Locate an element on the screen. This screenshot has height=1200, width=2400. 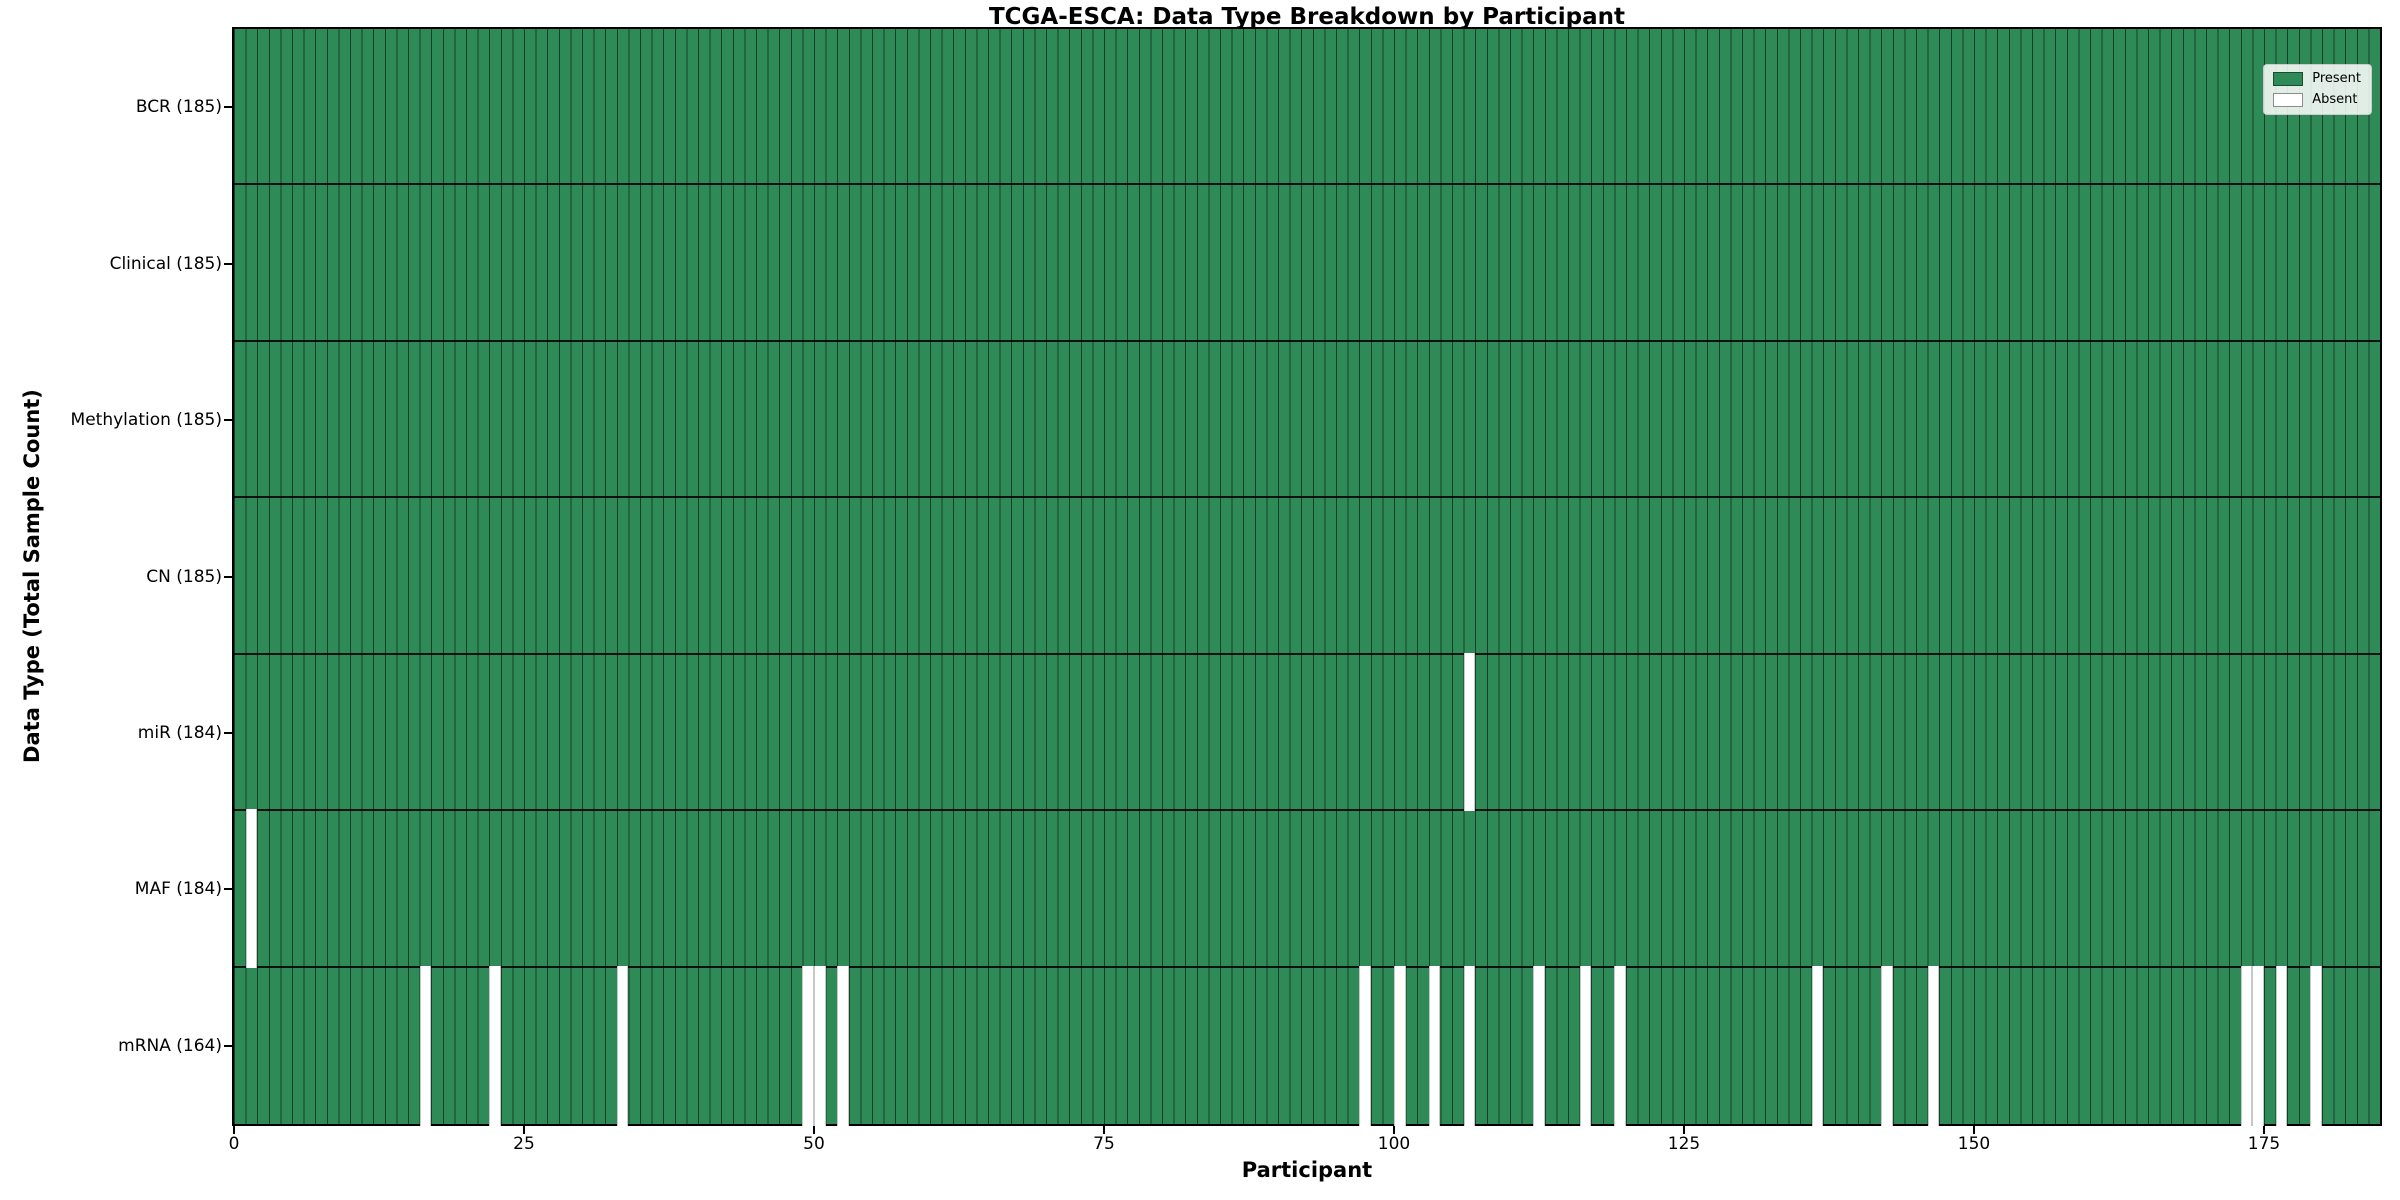
y-tick-label: Clinical (185) is located at coordinates (165, 263).